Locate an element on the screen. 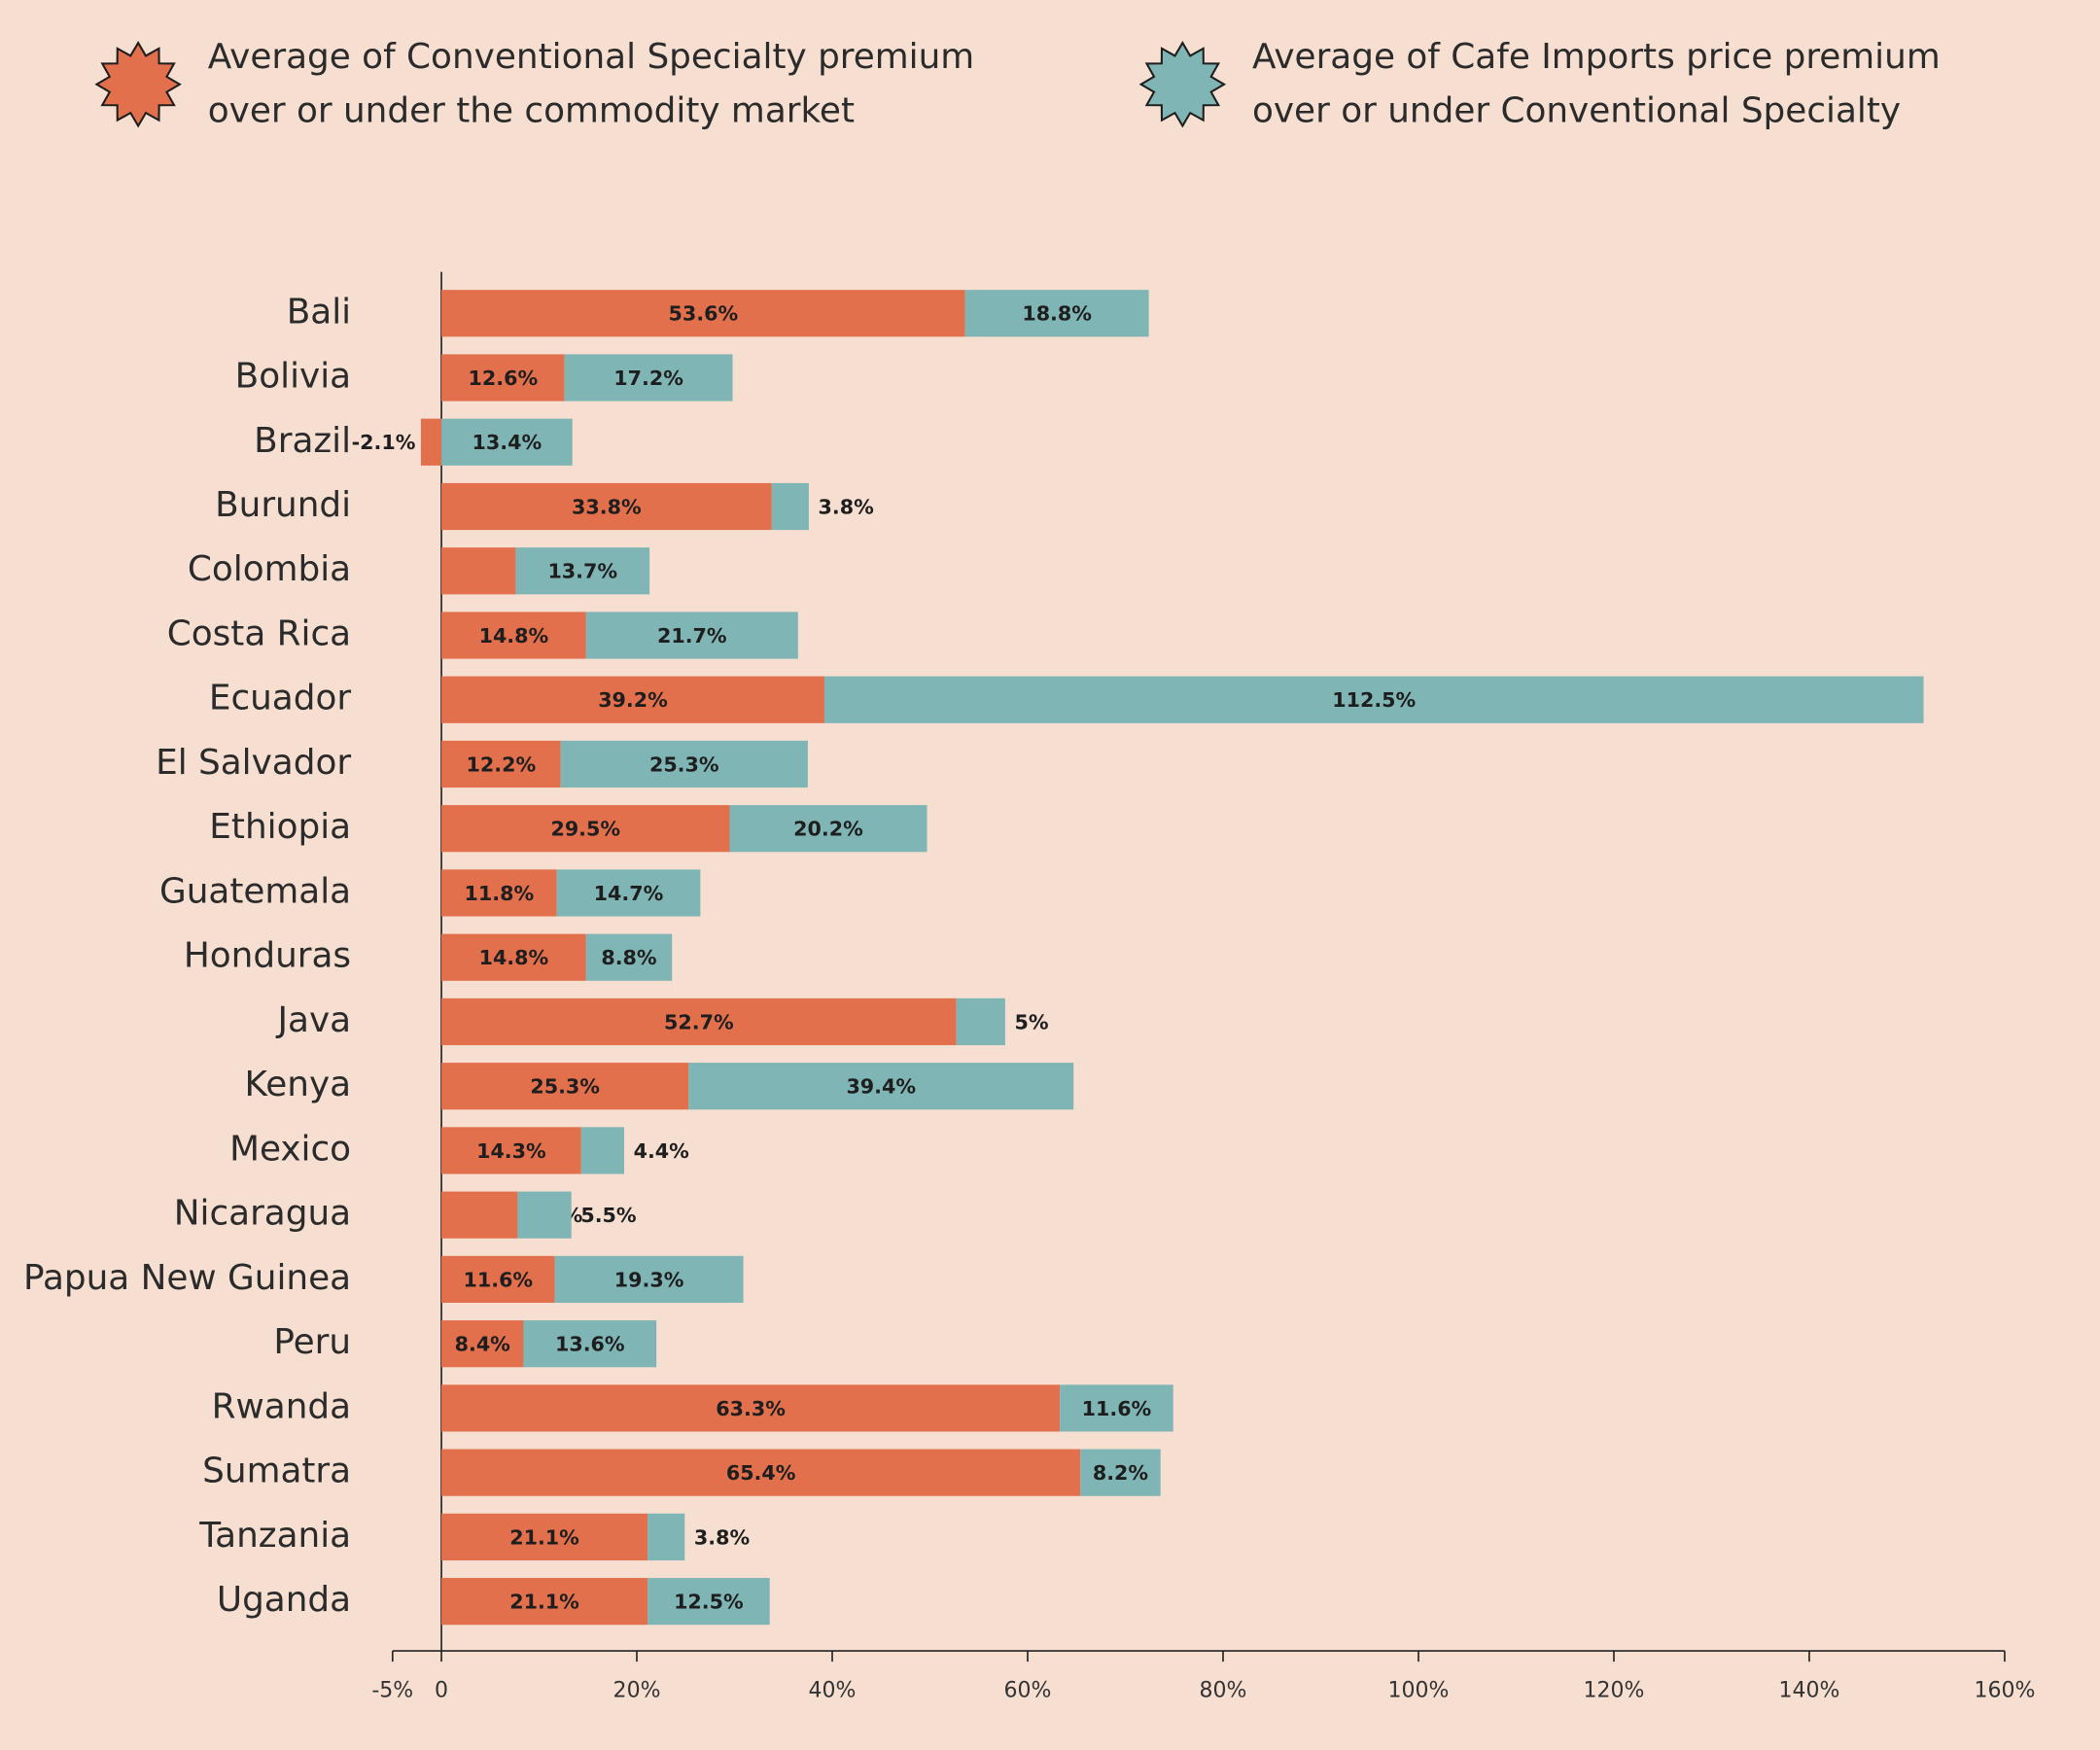 Image resolution: width=2100 pixels, height=1750 pixels. data-label: 12.6% is located at coordinates (504, 378).